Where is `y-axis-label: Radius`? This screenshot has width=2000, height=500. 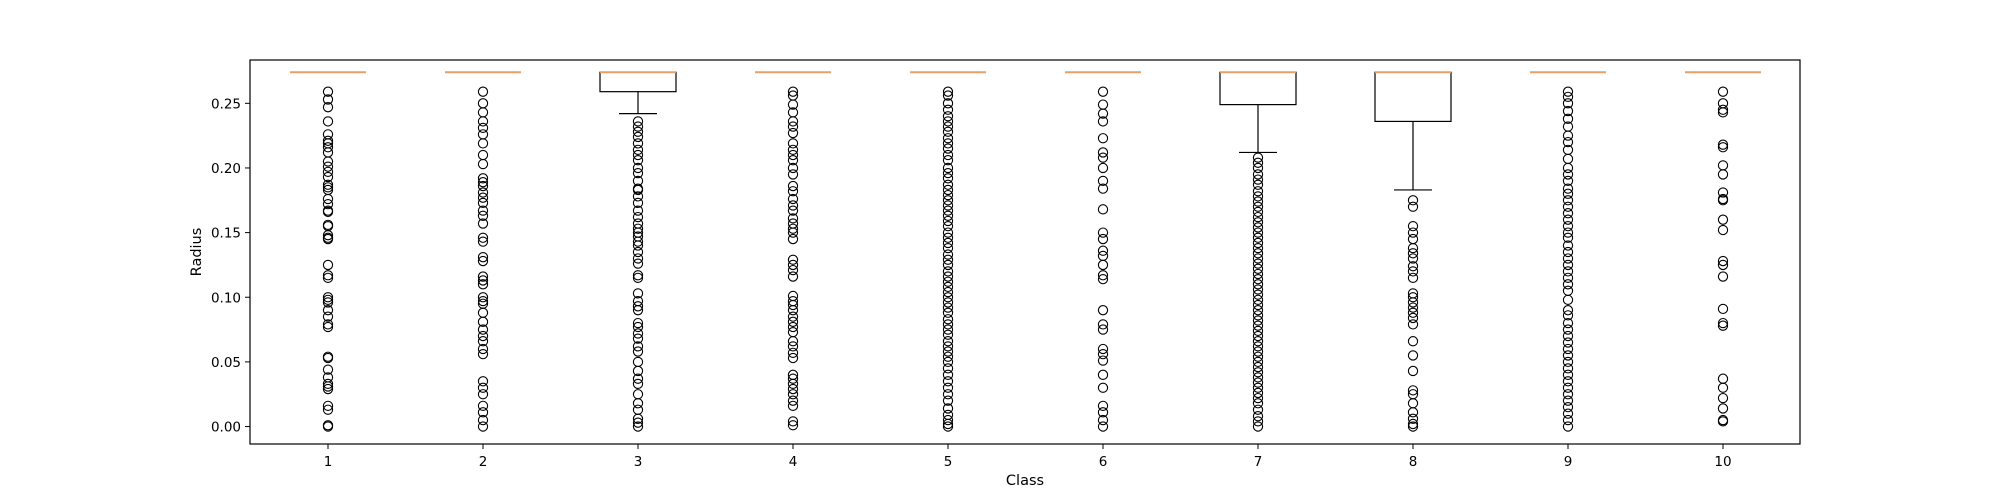 y-axis-label: Radius is located at coordinates (197, 252).